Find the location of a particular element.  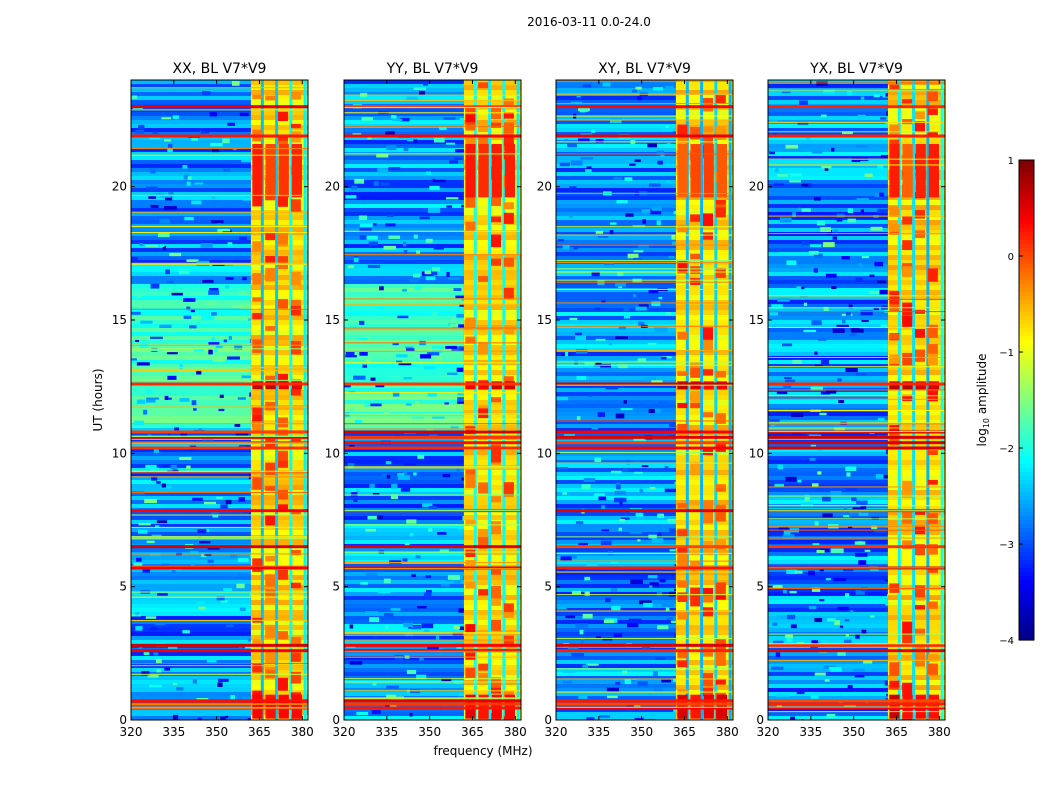

colorbar-tick-label: −4 is located at coordinates (1006, 641).